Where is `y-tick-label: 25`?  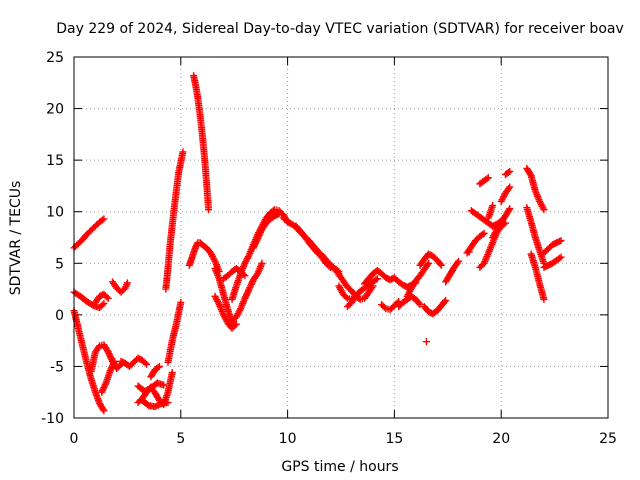 y-tick-label: 25 is located at coordinates (55, 58).